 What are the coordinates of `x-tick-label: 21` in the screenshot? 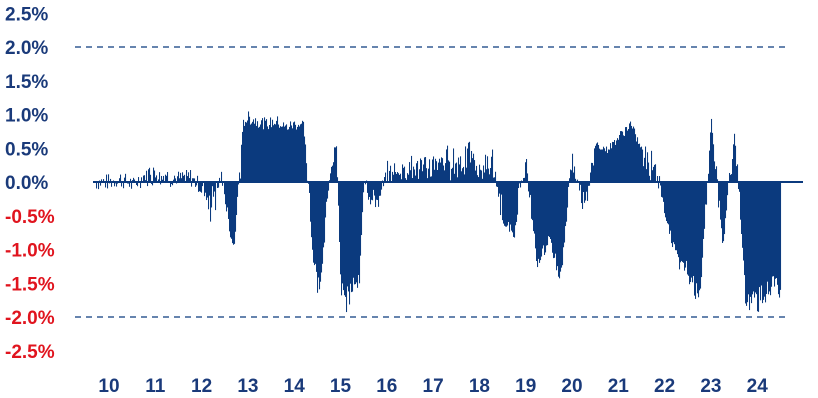 It's located at (619, 386).